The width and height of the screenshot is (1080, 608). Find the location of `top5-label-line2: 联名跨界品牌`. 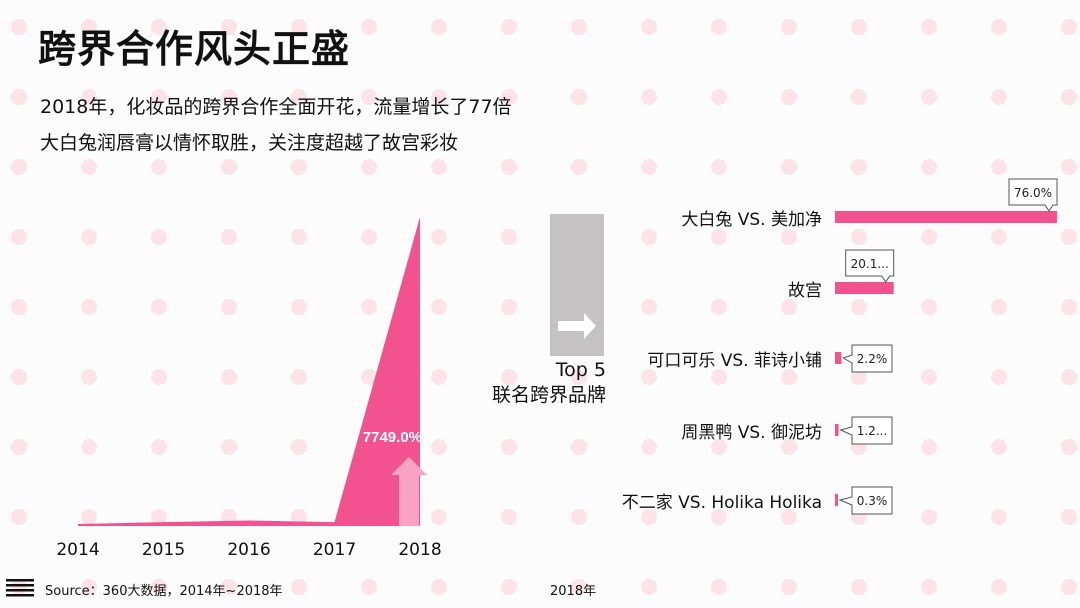

top5-label-line2: 联名跨界品牌 is located at coordinates (548, 395).